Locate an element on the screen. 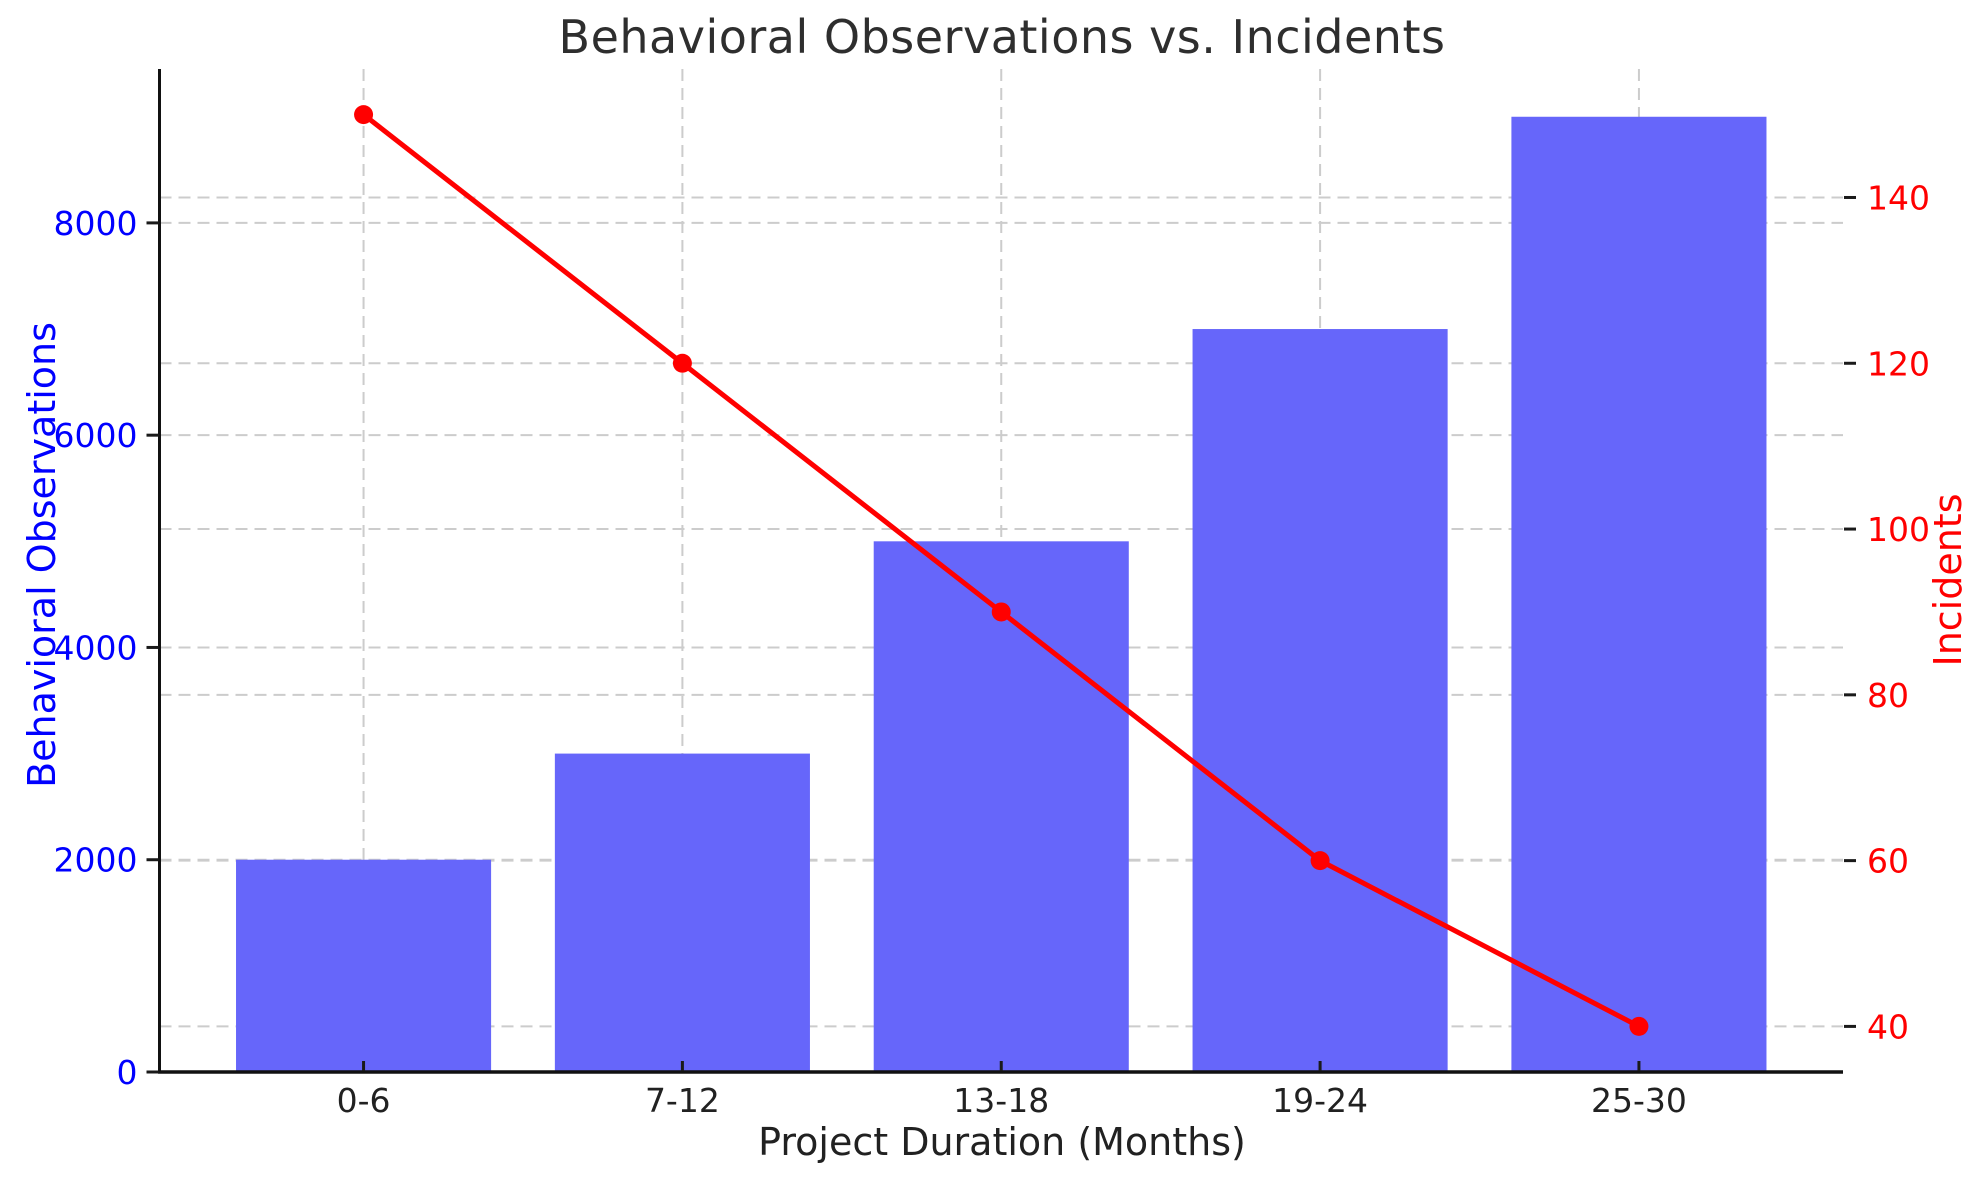  x-tick-label: 13-18 is located at coordinates (1001, 1100).